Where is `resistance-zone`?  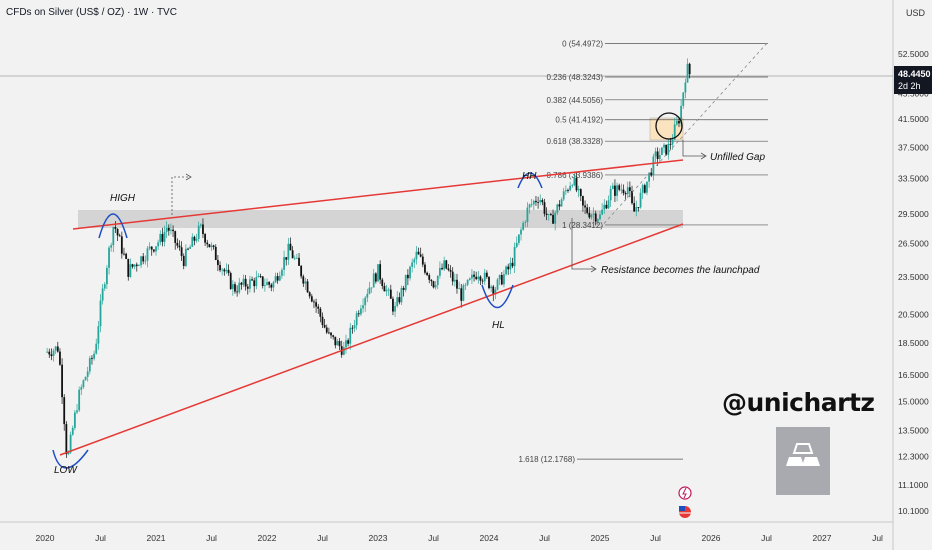
resistance-zone is located at coordinates (380, 219).